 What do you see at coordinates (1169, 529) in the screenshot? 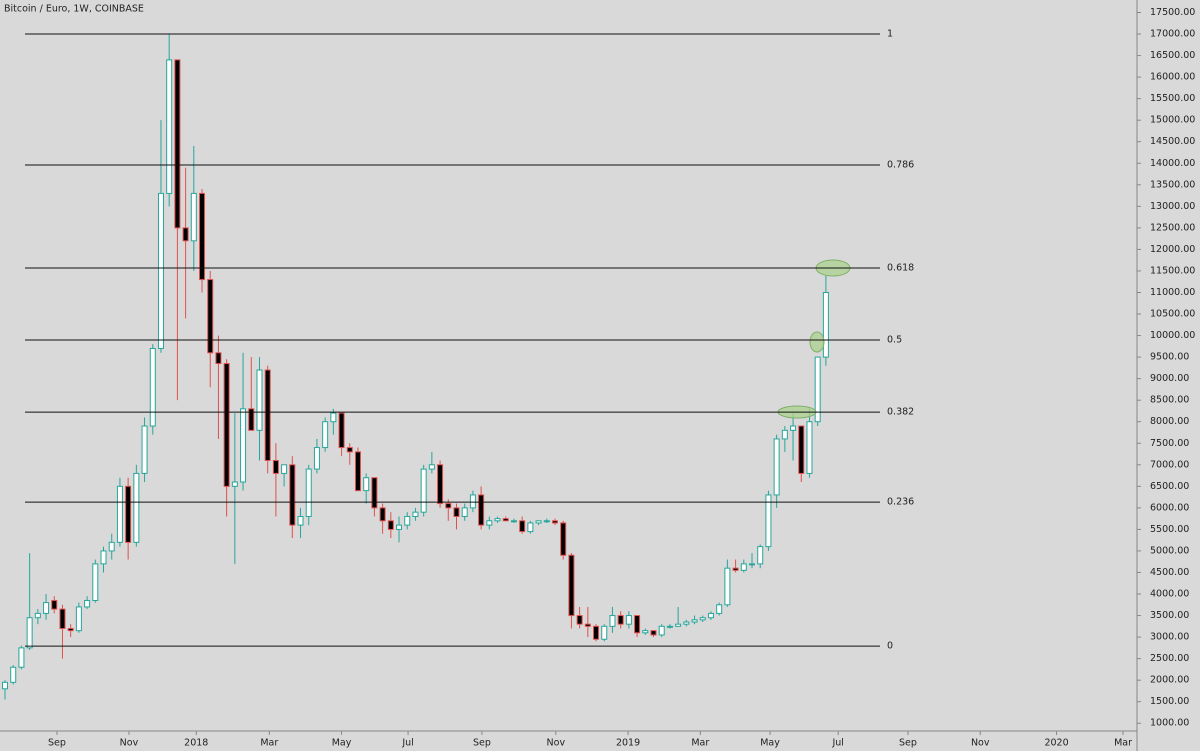
I see `y-tick-label: 5500.00` at bounding box center [1169, 529].